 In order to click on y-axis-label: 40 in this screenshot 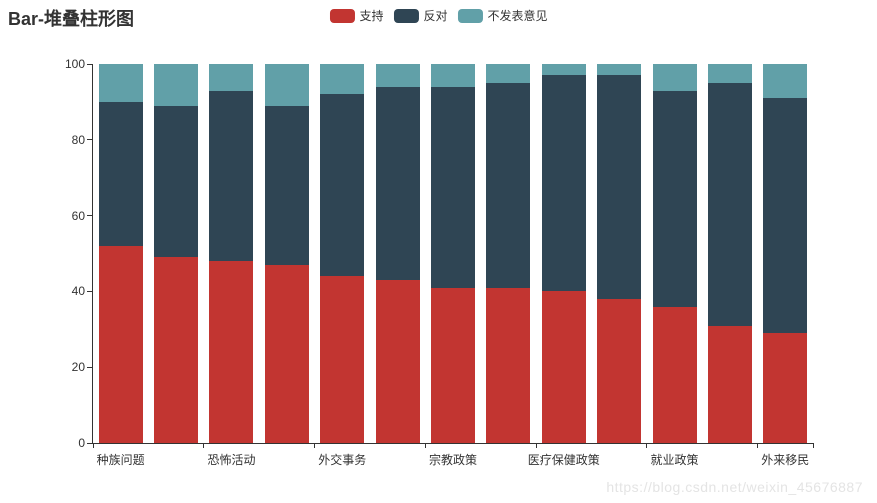, I will do `click(78, 291)`.